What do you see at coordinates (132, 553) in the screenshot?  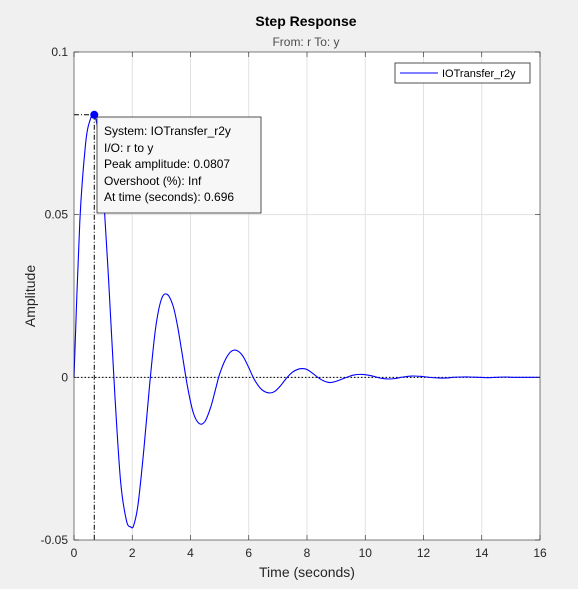 I see `x-tick-label: 2` at bounding box center [132, 553].